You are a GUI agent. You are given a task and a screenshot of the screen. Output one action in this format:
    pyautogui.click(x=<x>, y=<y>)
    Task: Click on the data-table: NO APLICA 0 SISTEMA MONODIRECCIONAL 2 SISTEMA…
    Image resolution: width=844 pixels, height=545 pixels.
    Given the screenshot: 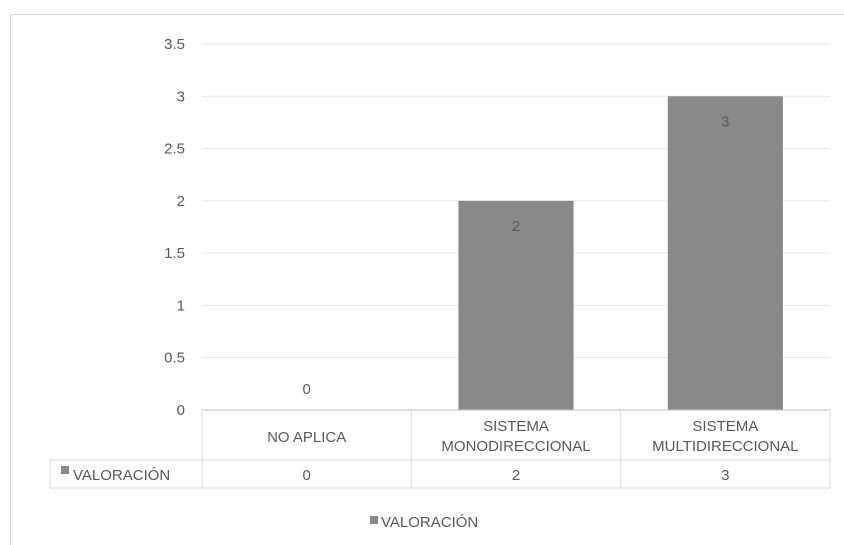 What is the action you would take?
    pyautogui.click(x=440, y=449)
    